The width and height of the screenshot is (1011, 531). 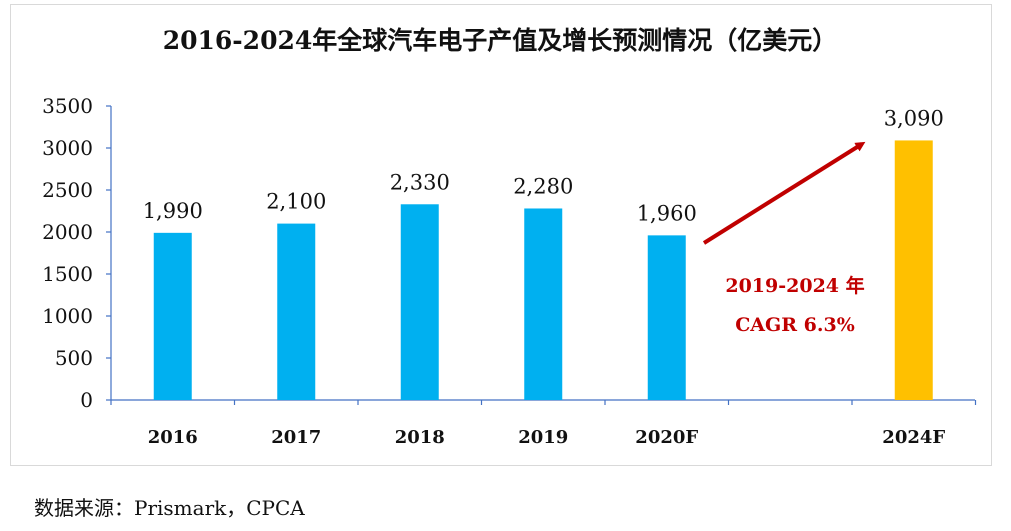 I want to click on y-tick-label: 0, so click(x=86, y=400).